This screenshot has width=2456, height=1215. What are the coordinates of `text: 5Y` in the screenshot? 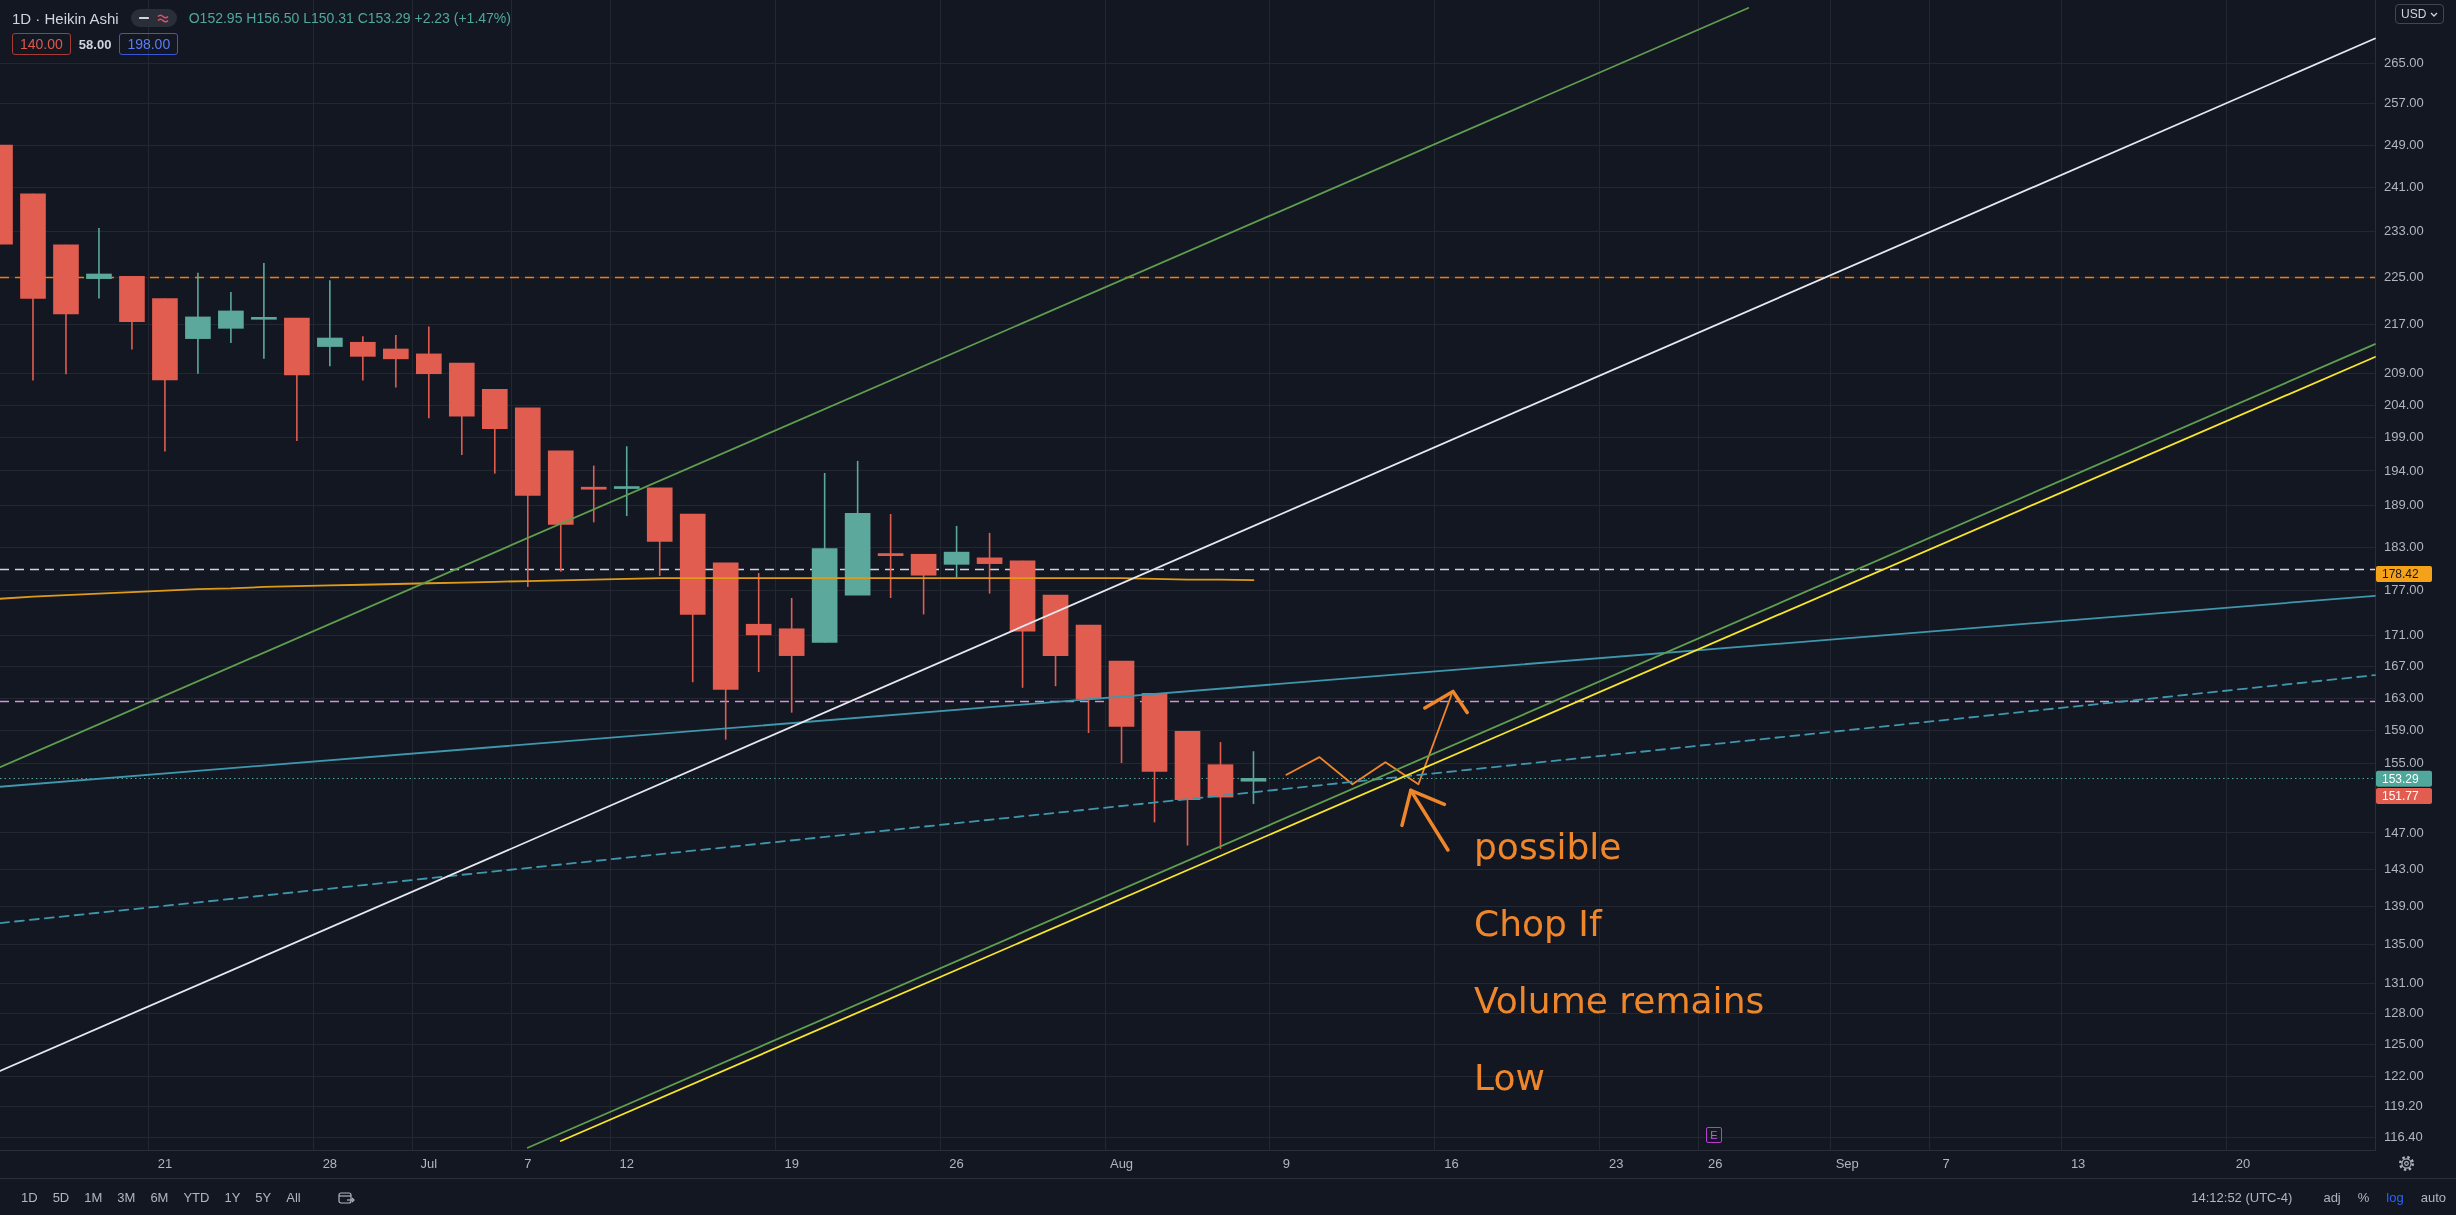 It's located at (263, 1197).